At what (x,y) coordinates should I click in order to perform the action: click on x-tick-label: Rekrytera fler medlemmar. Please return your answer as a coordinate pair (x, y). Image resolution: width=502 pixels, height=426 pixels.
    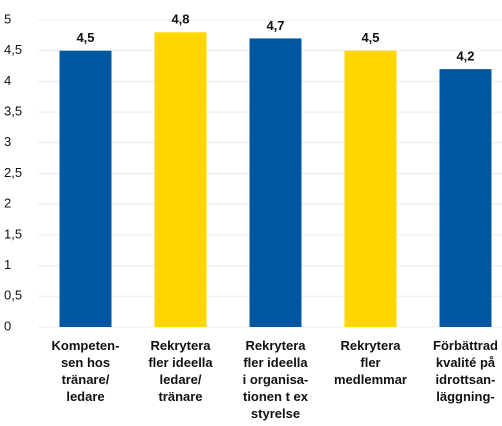
    Looking at the image, I should click on (370, 362).